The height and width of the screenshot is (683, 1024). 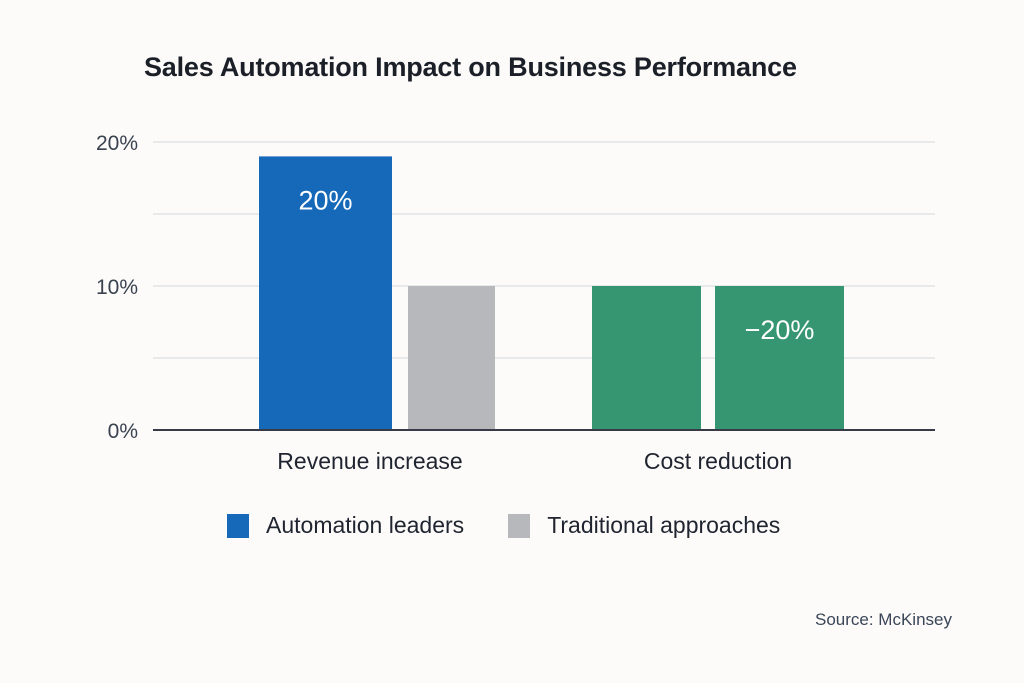 What do you see at coordinates (556, 265) in the screenshot?
I see `bar-data-labels: 20% −20%` at bounding box center [556, 265].